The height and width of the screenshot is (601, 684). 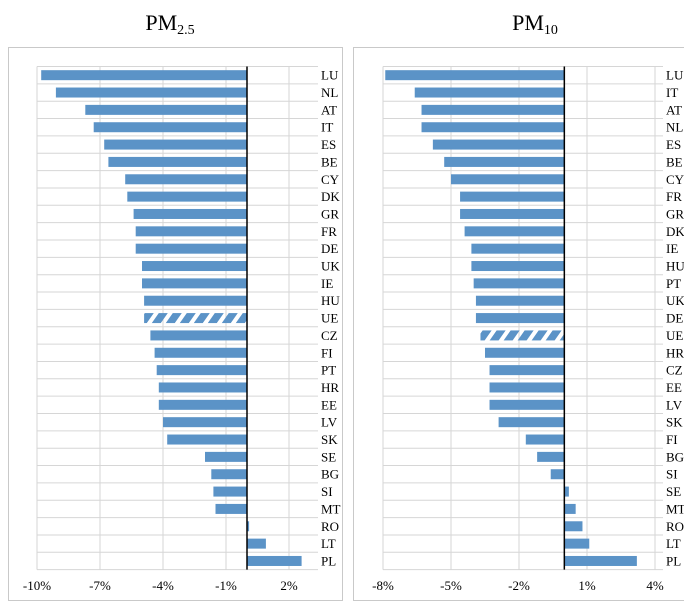 What do you see at coordinates (674, 109) in the screenshot?
I see `category-label-at: AT` at bounding box center [674, 109].